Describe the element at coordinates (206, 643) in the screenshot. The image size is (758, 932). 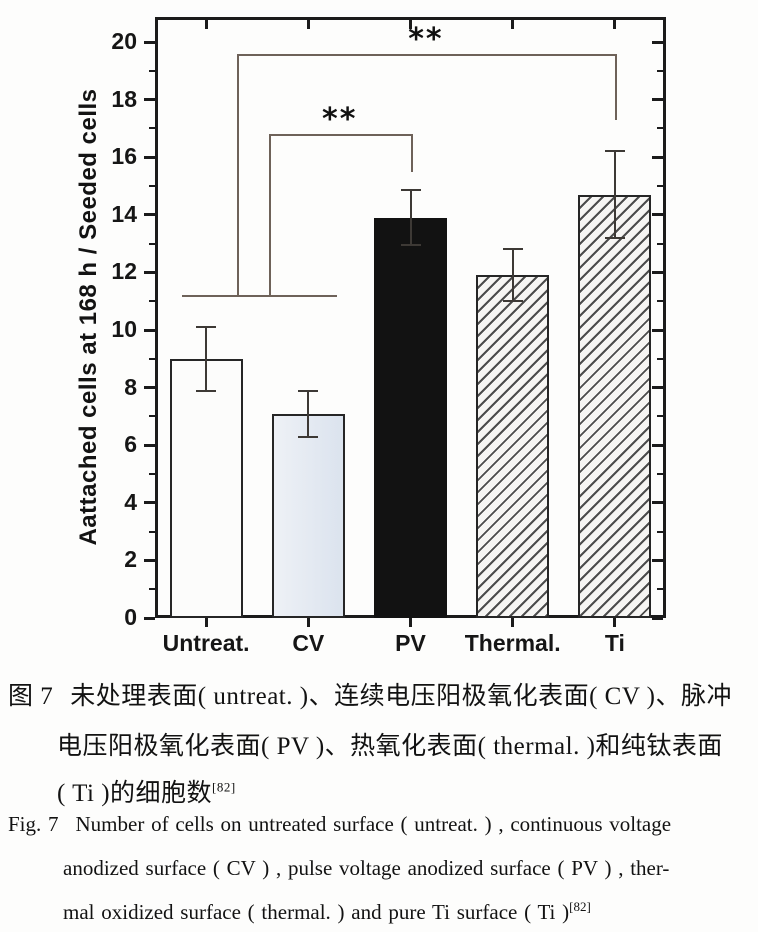
I see `x-category-label: Untreat.` at that location.